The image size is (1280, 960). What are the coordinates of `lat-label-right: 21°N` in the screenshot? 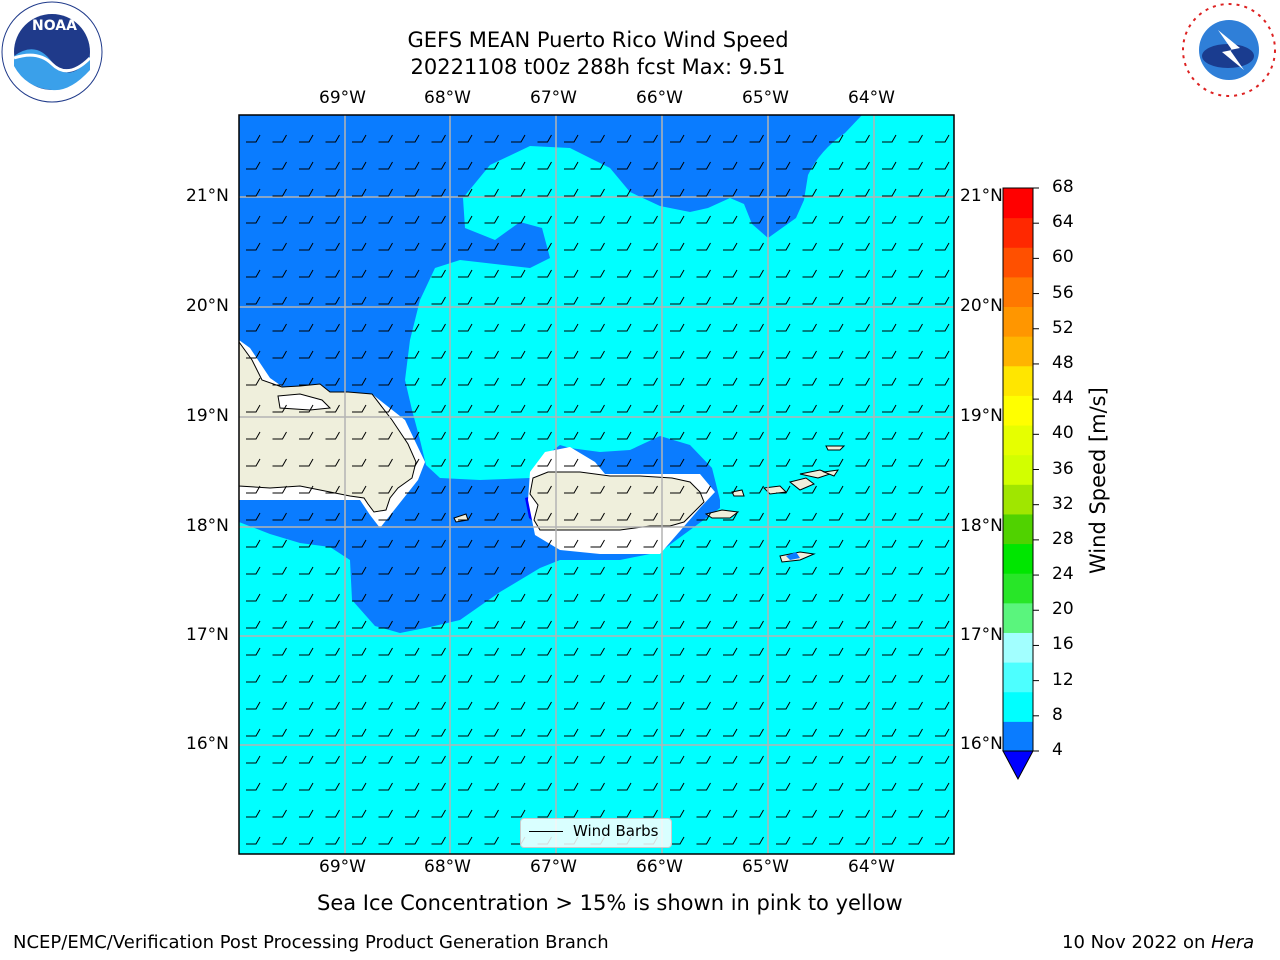 It's located at (981, 196).